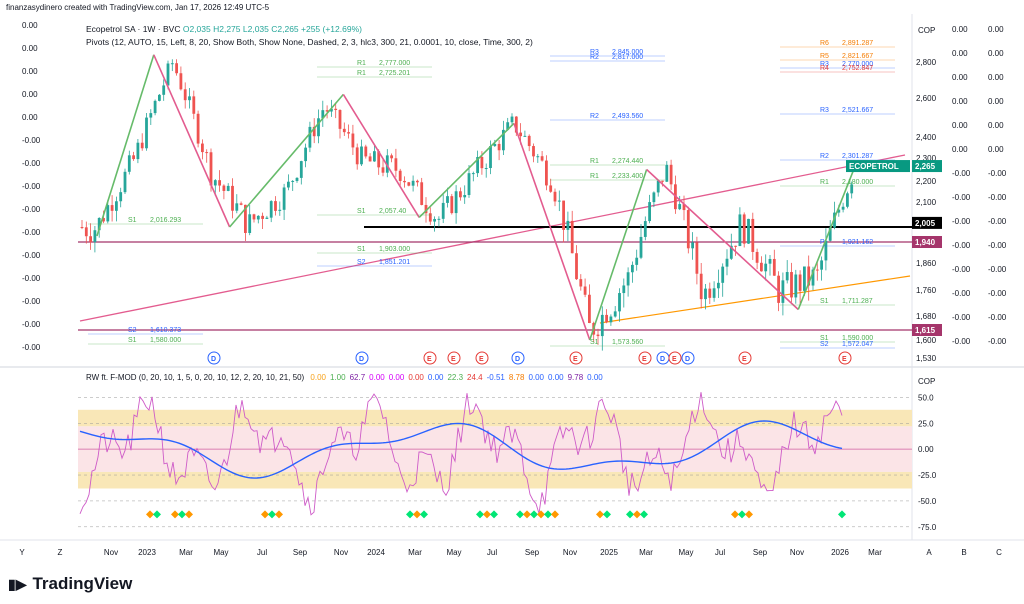  What do you see at coordinates (857, 56) in the screenshot?
I see `pivot-value: 2,821.667` at bounding box center [857, 56].